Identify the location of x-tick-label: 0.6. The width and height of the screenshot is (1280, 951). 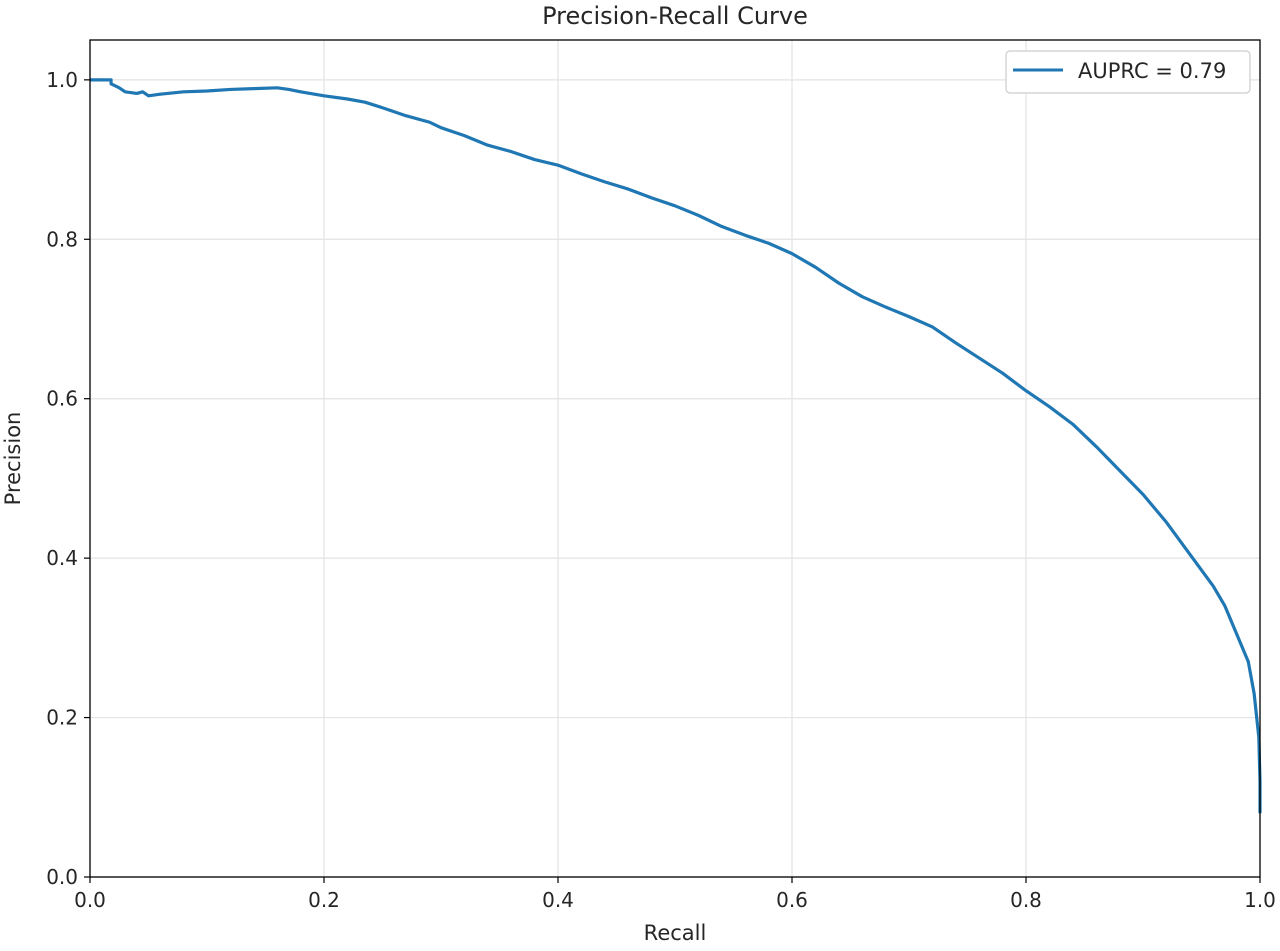
(792, 900).